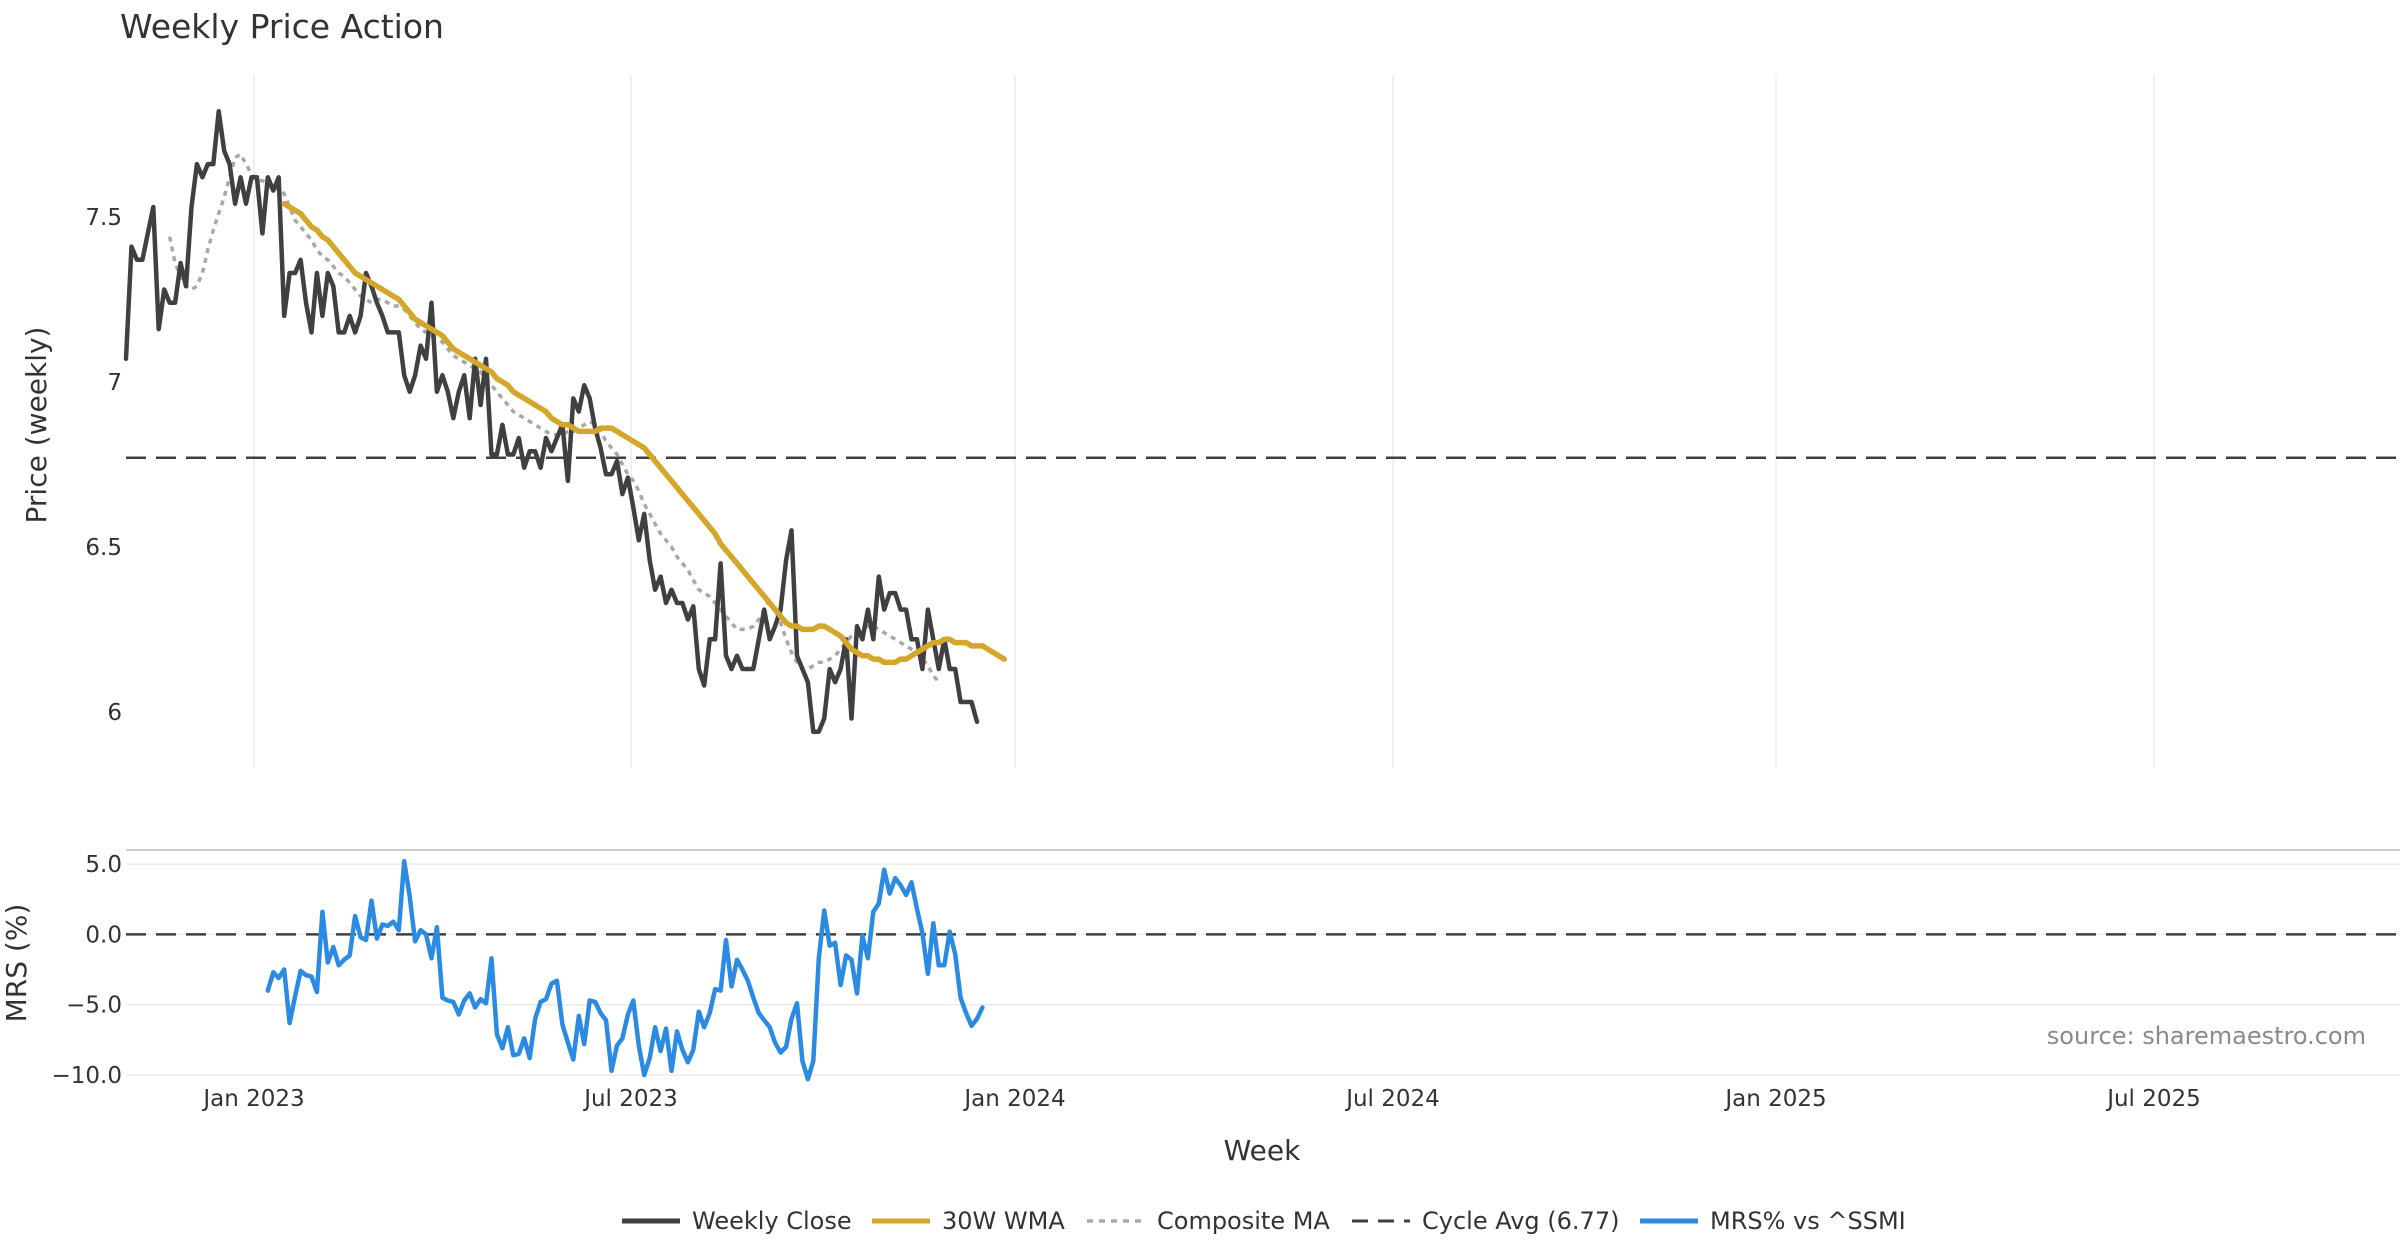 The height and width of the screenshot is (1260, 2400). I want to click on series-composite-ma, so click(554, 418).